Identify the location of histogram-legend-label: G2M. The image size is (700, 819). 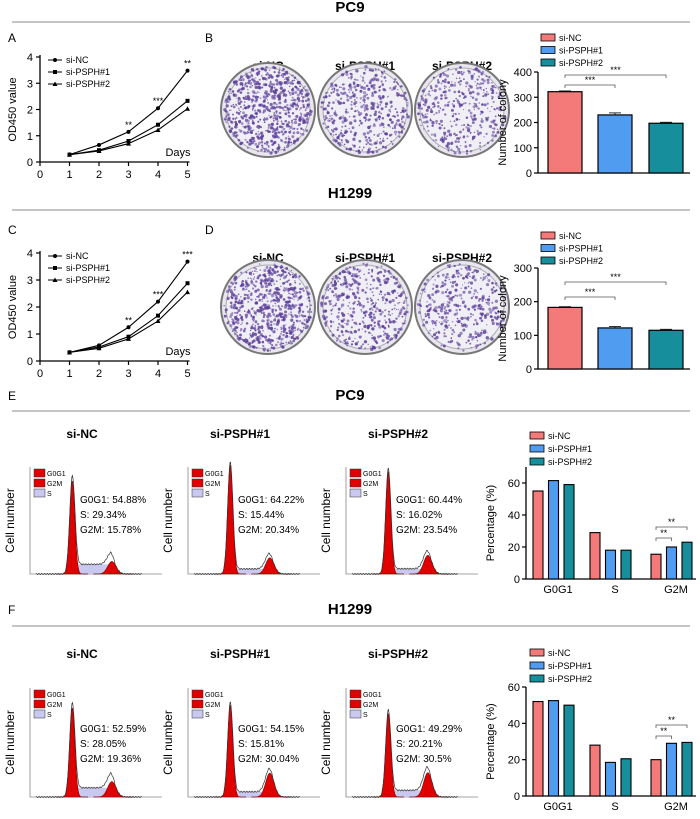
(370, 484).